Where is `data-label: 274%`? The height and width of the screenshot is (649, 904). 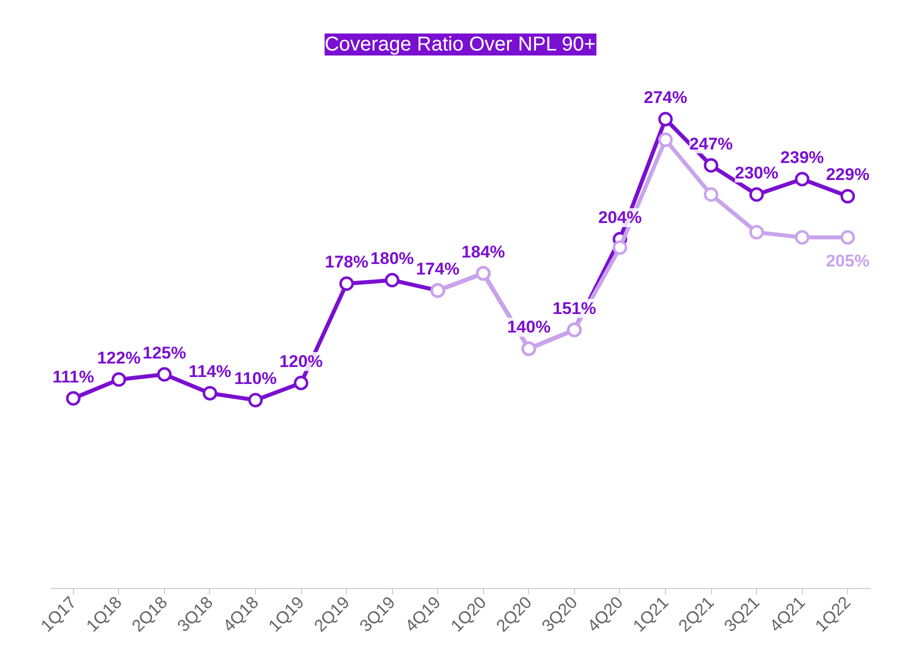
data-label: 274% is located at coordinates (666, 98).